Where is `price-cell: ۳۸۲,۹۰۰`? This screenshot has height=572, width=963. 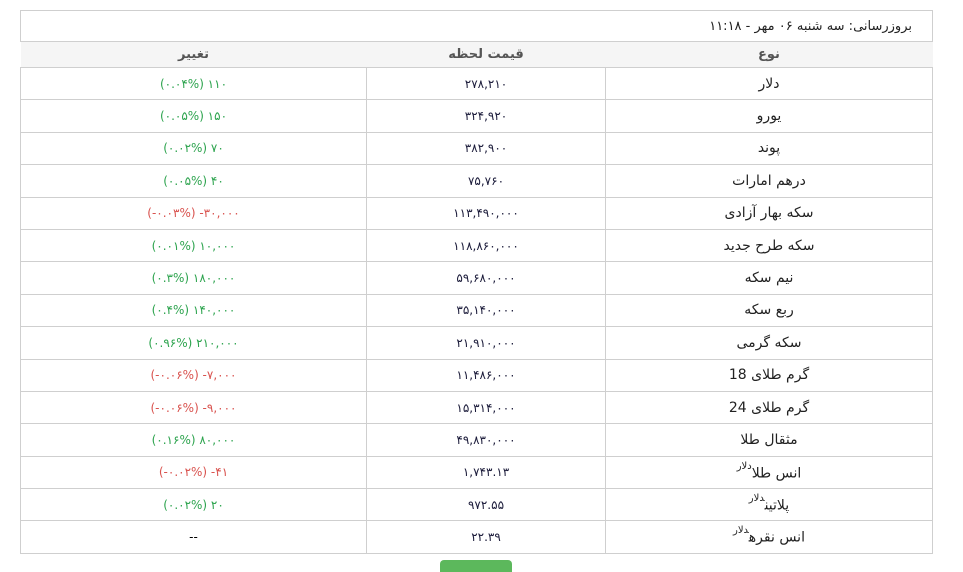 price-cell: ۳۸۲,۹۰۰ is located at coordinates (486, 148).